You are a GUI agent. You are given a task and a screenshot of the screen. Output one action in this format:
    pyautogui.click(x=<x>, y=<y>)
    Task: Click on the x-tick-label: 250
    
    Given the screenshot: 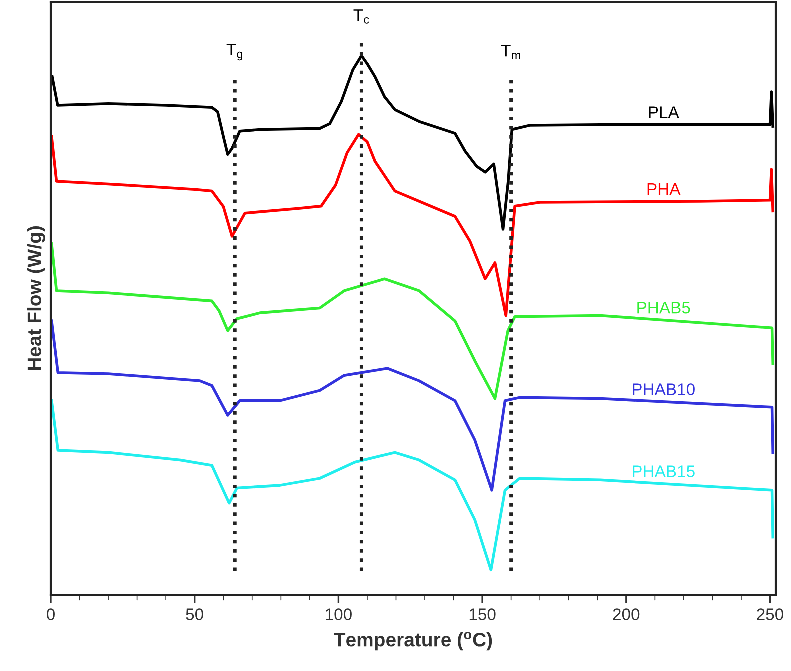 What is the action you would take?
    pyautogui.click(x=770, y=614)
    